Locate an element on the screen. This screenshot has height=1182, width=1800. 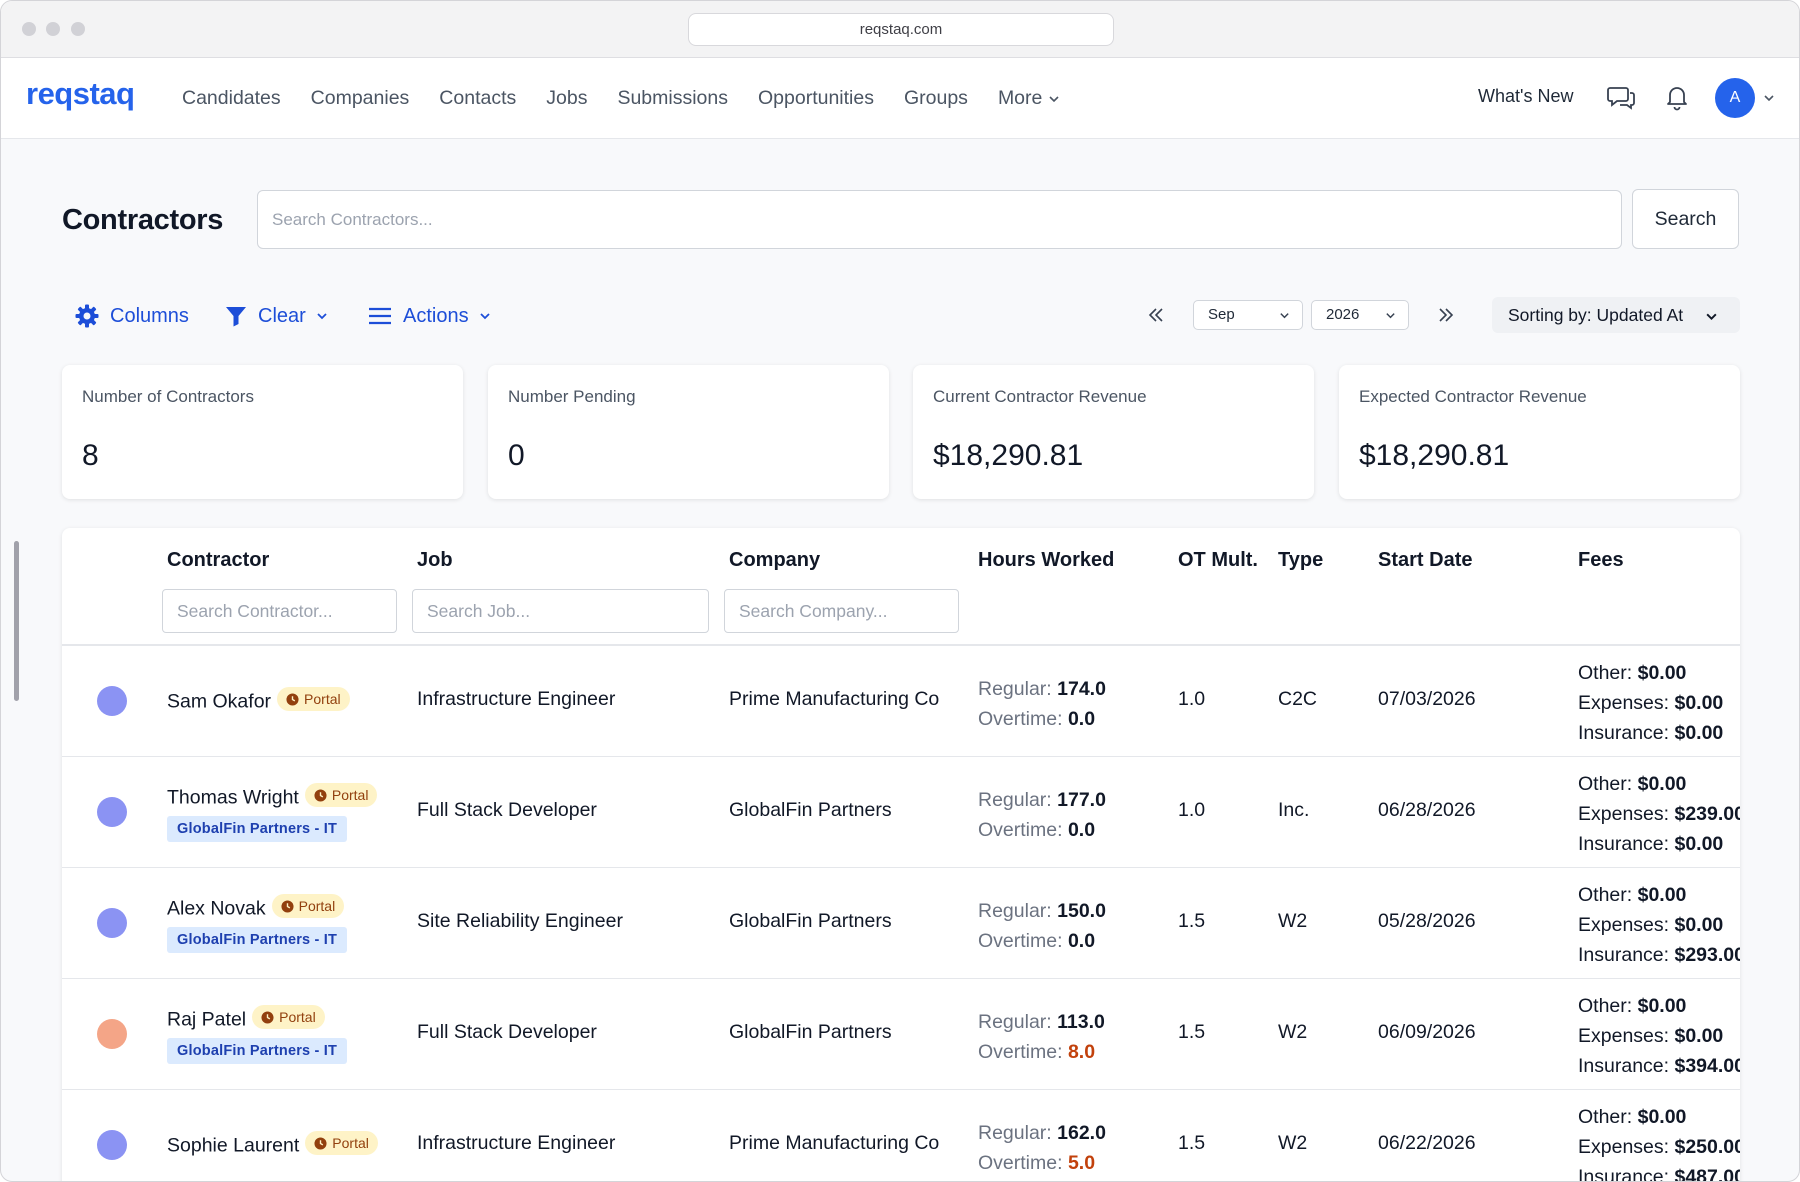
user-avatar: A is located at coordinates (1735, 98).